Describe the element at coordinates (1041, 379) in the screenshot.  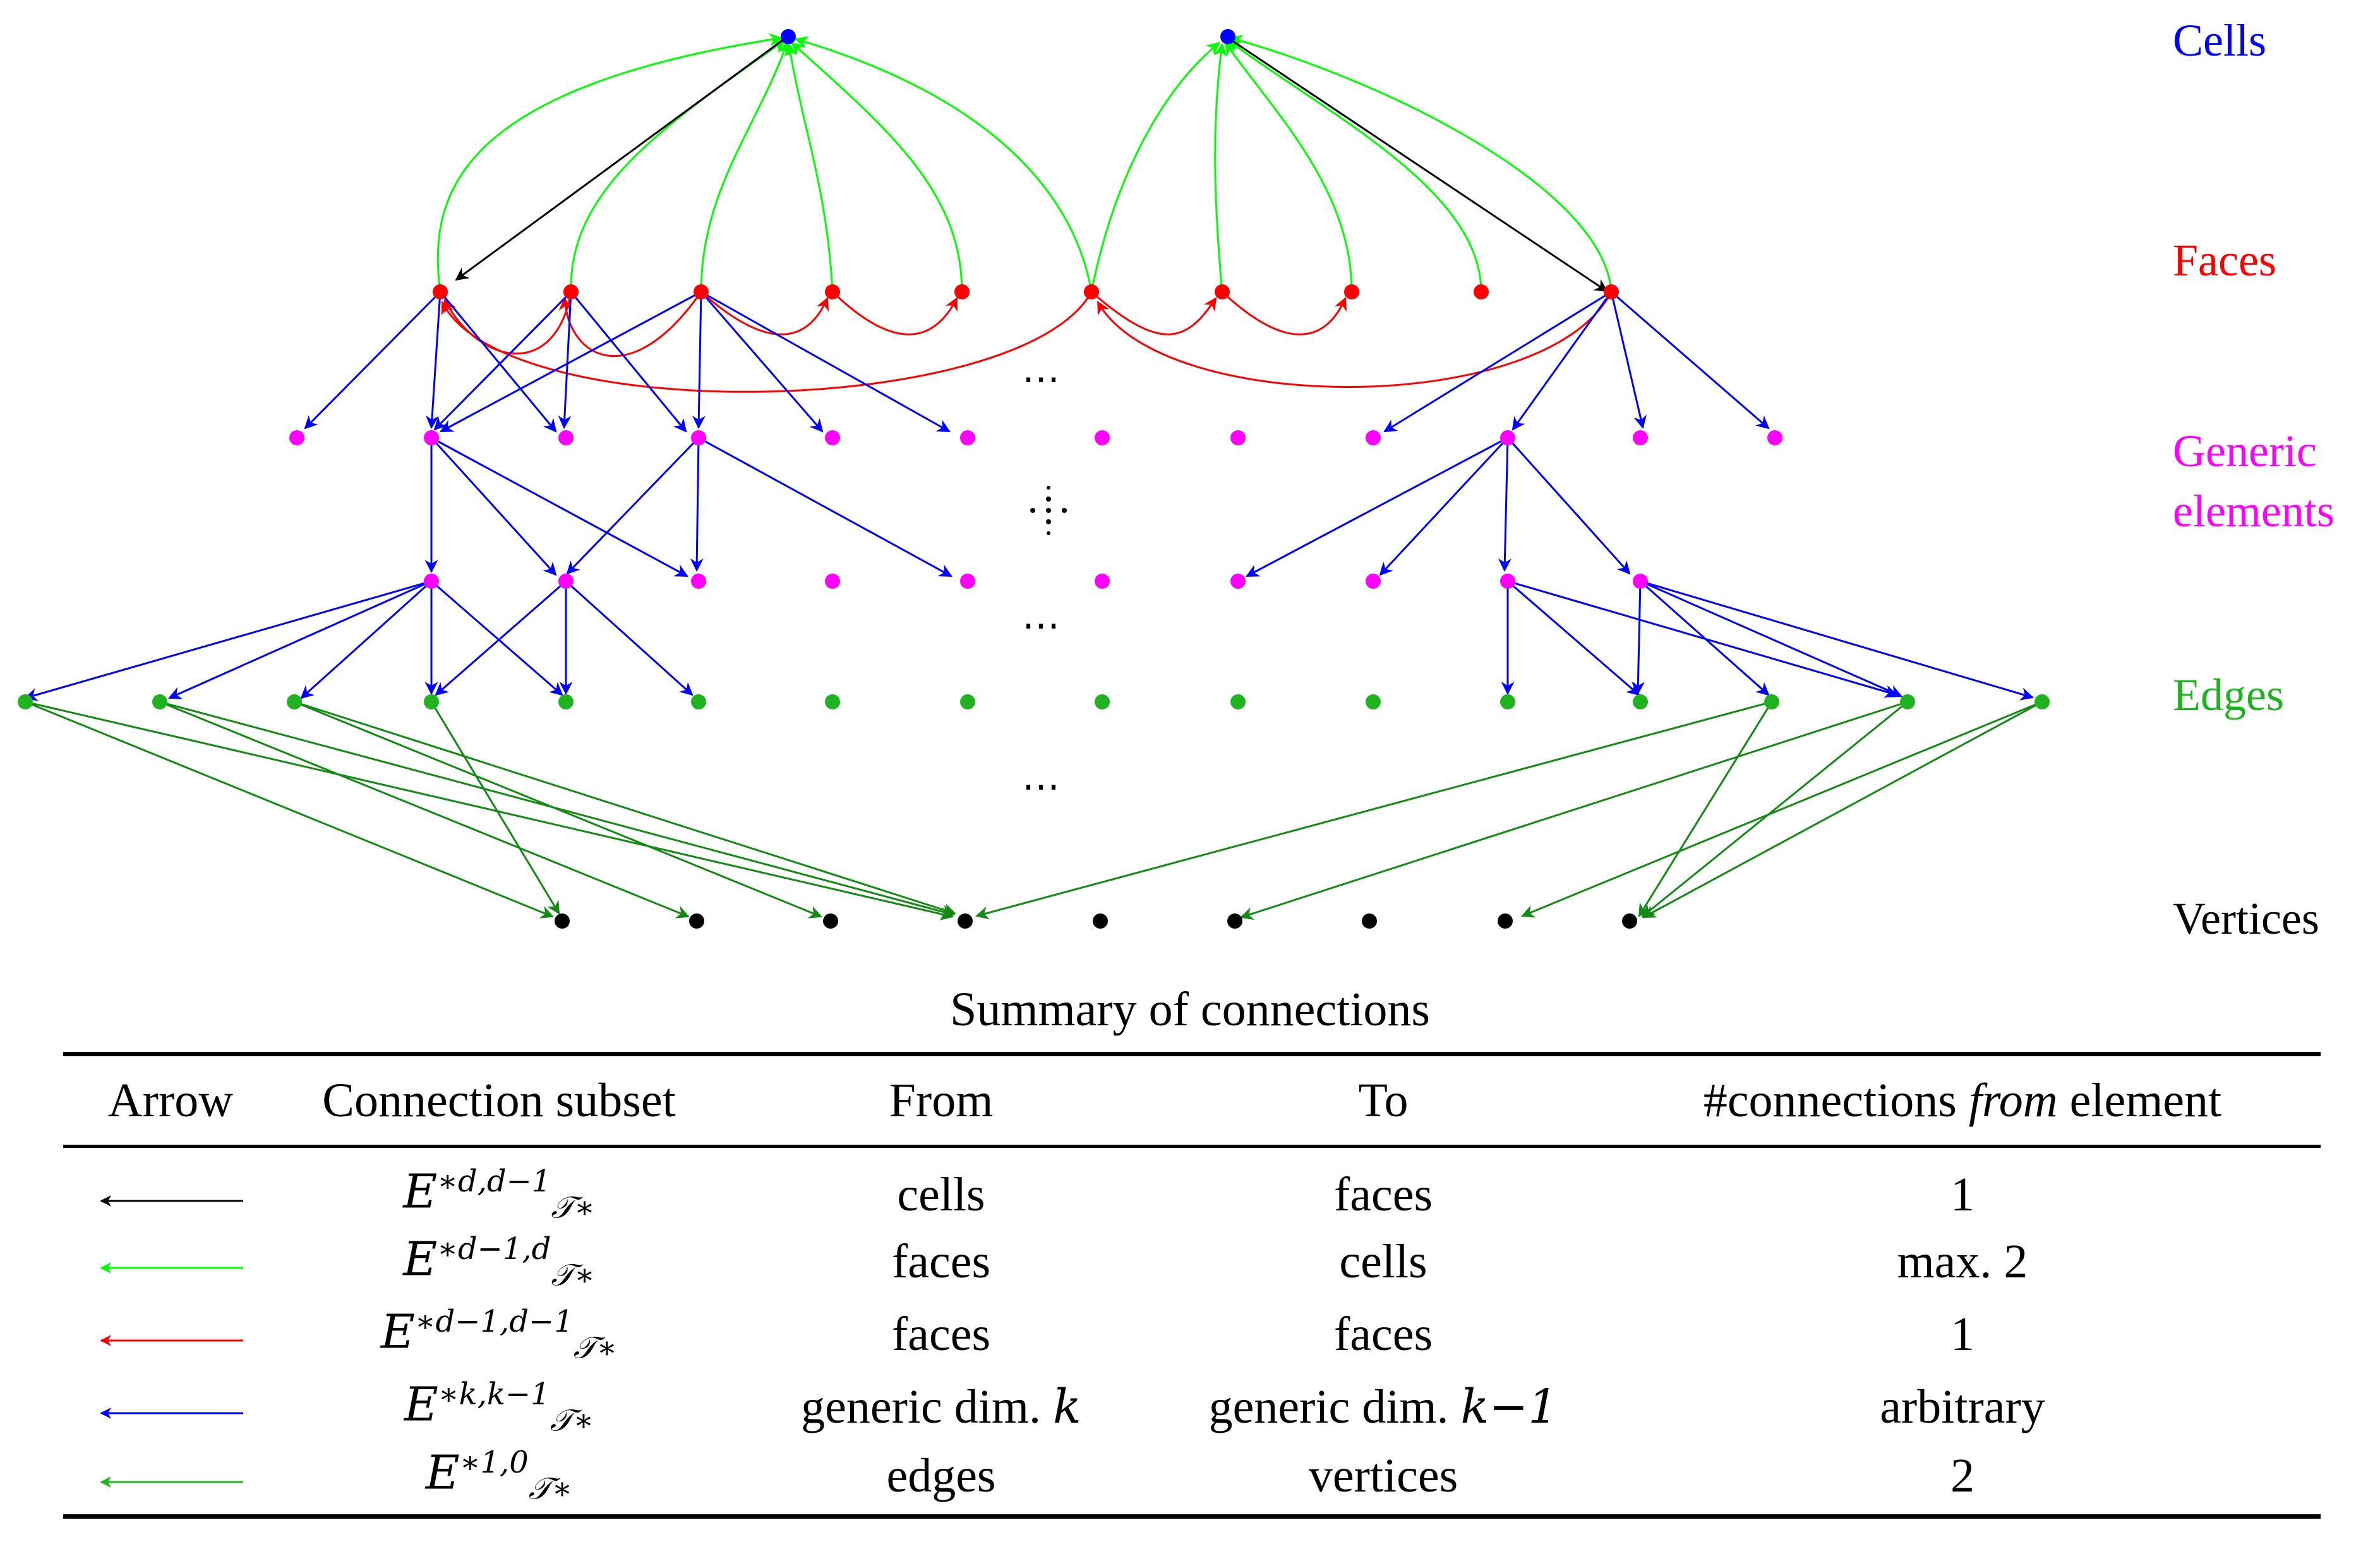
I see `ellipsis-faces-generic: ⋯` at that location.